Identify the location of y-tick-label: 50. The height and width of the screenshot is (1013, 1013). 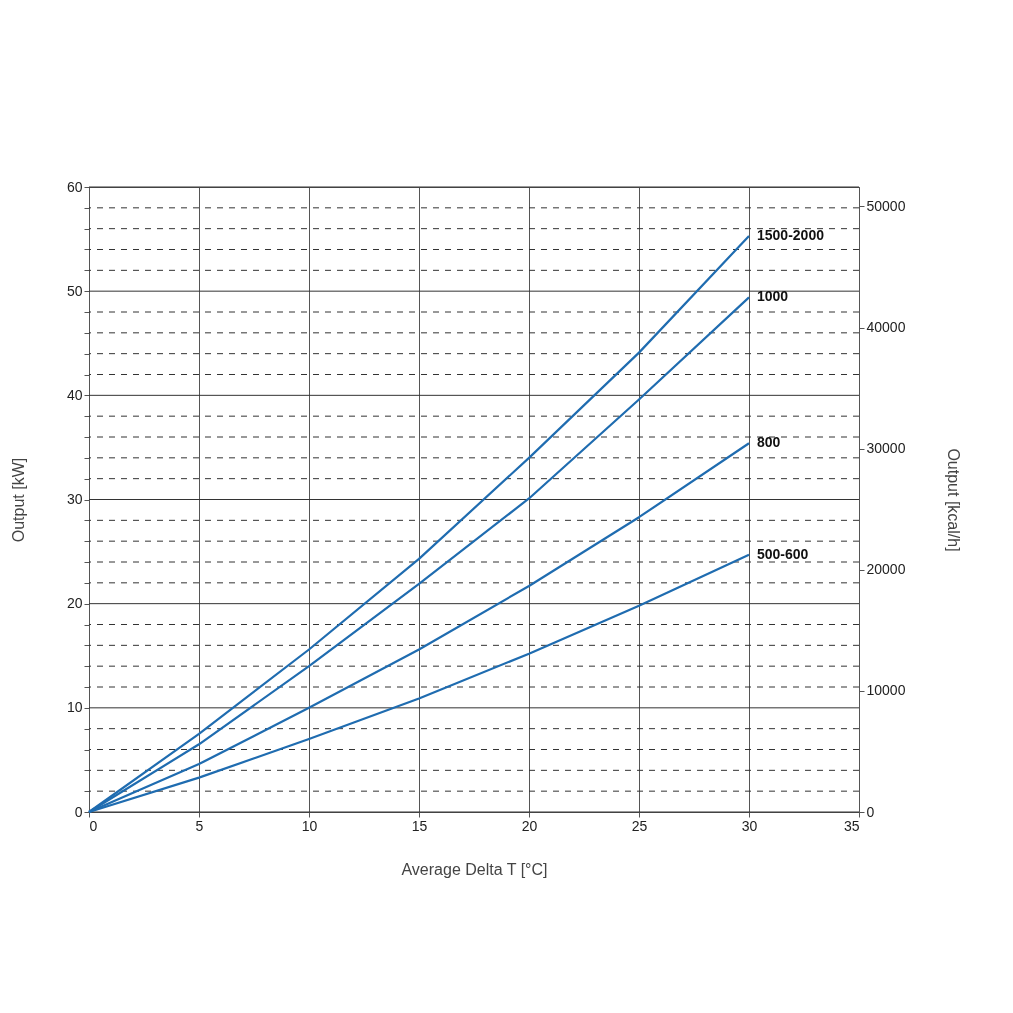
(74, 290).